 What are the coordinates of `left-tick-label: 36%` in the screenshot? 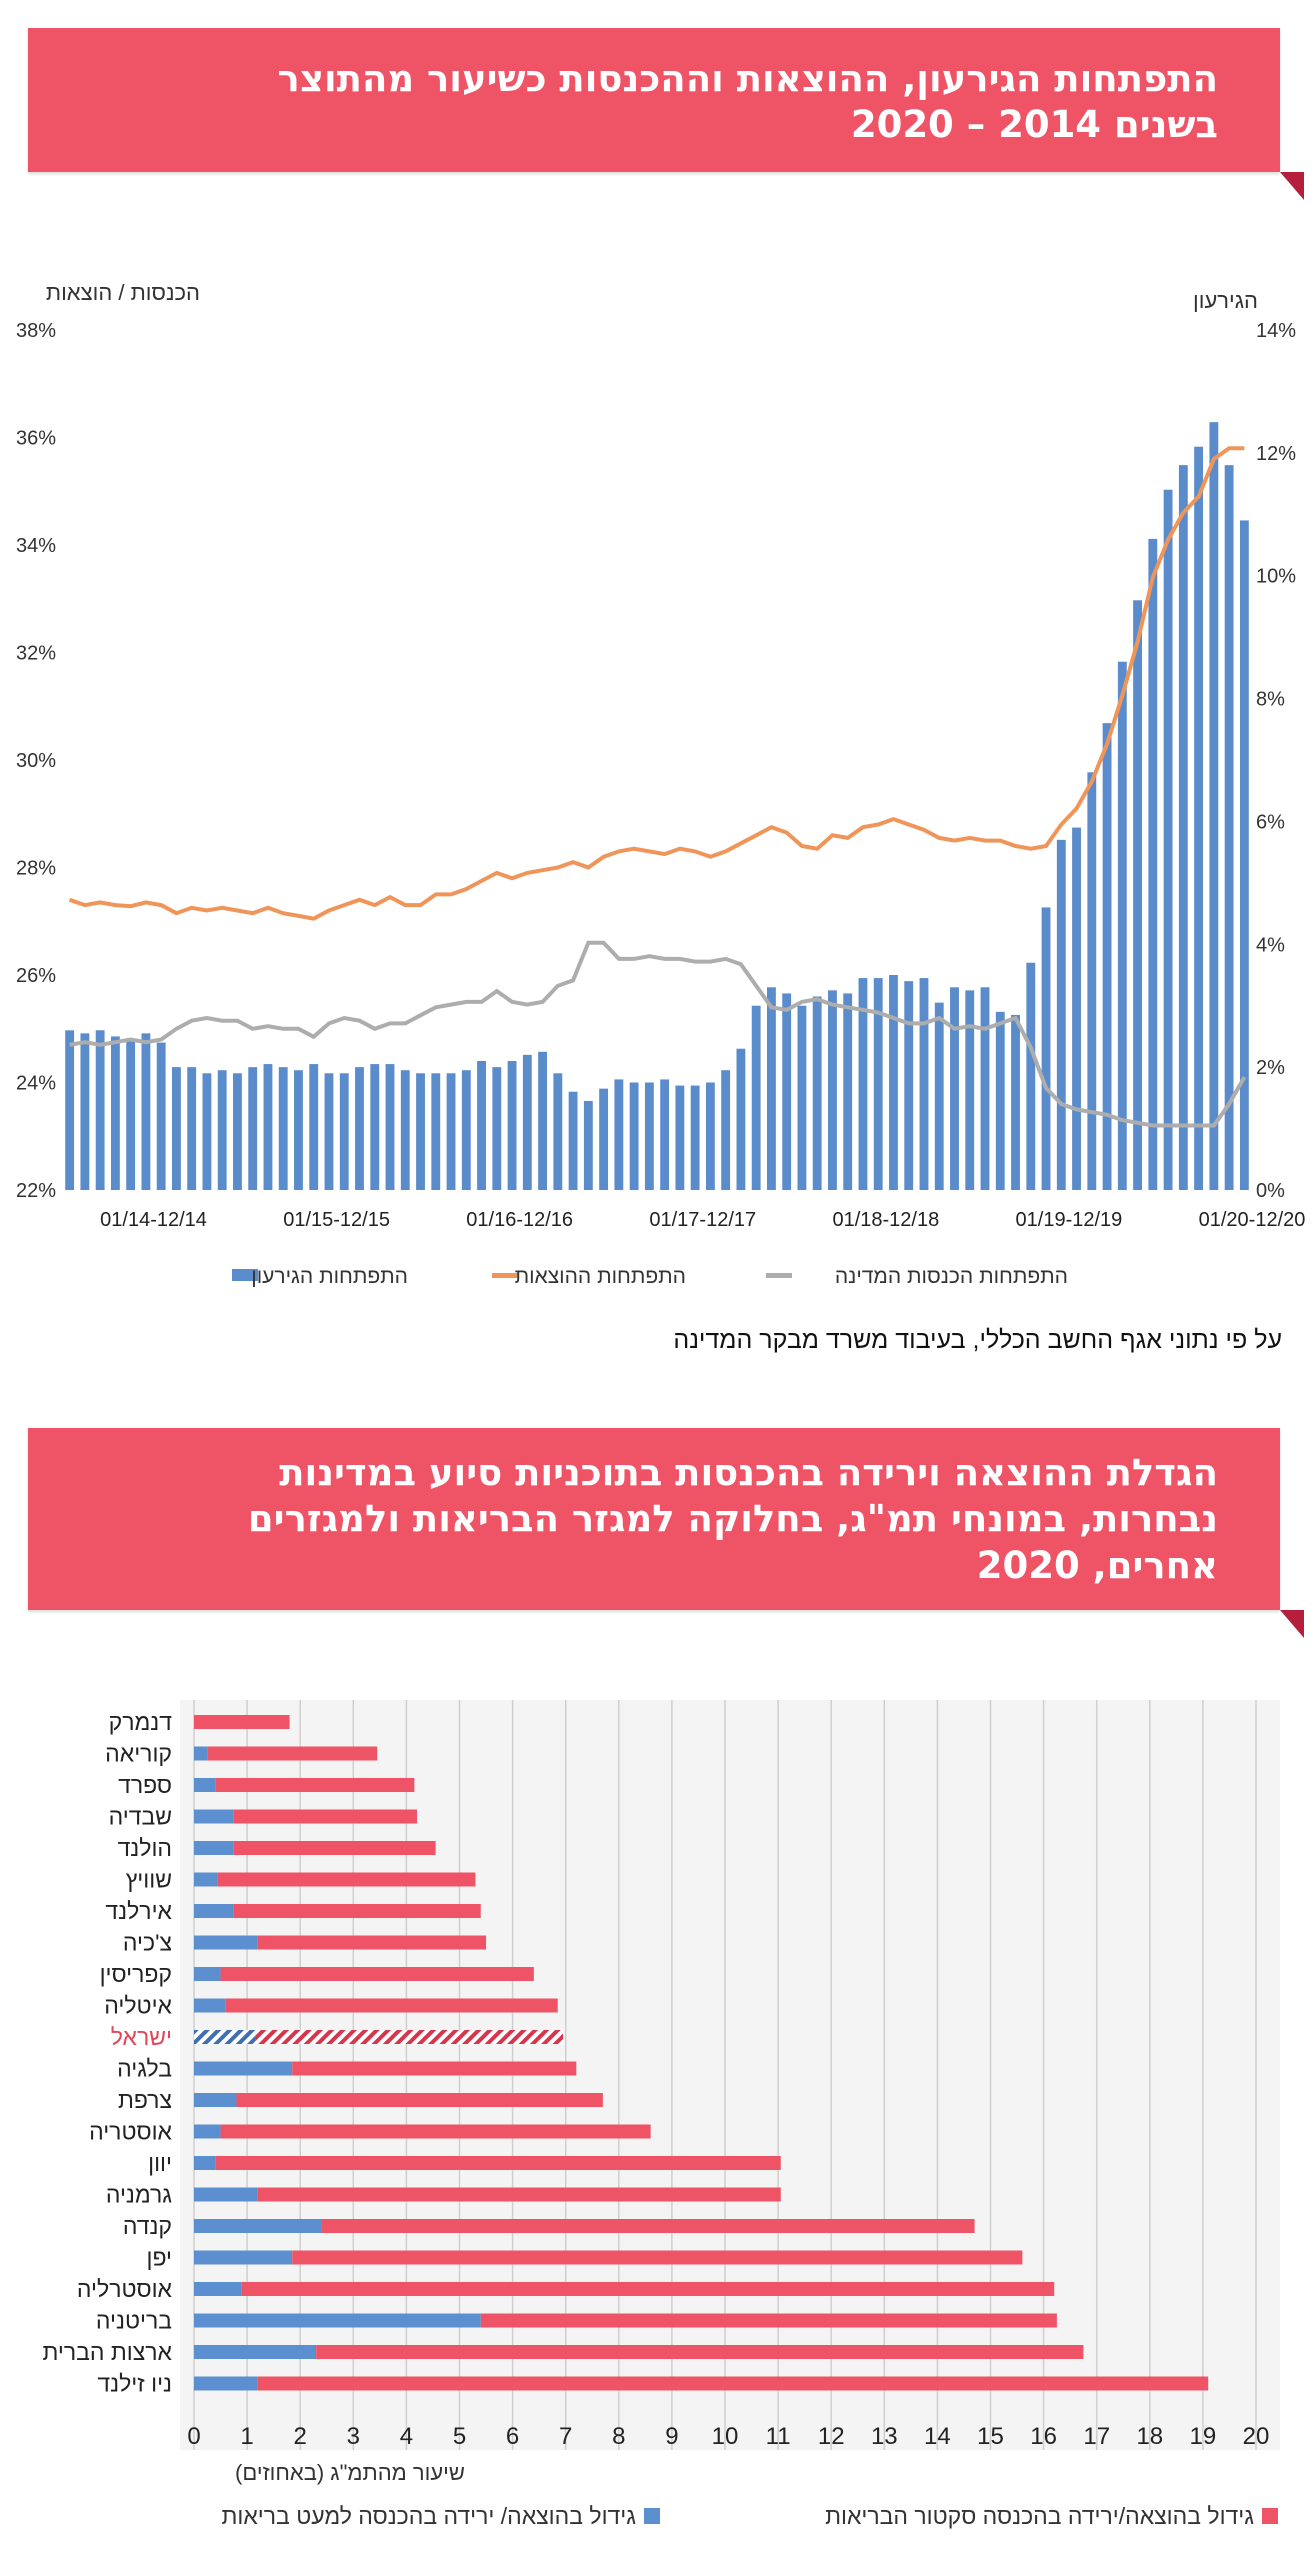 It's located at (36, 439).